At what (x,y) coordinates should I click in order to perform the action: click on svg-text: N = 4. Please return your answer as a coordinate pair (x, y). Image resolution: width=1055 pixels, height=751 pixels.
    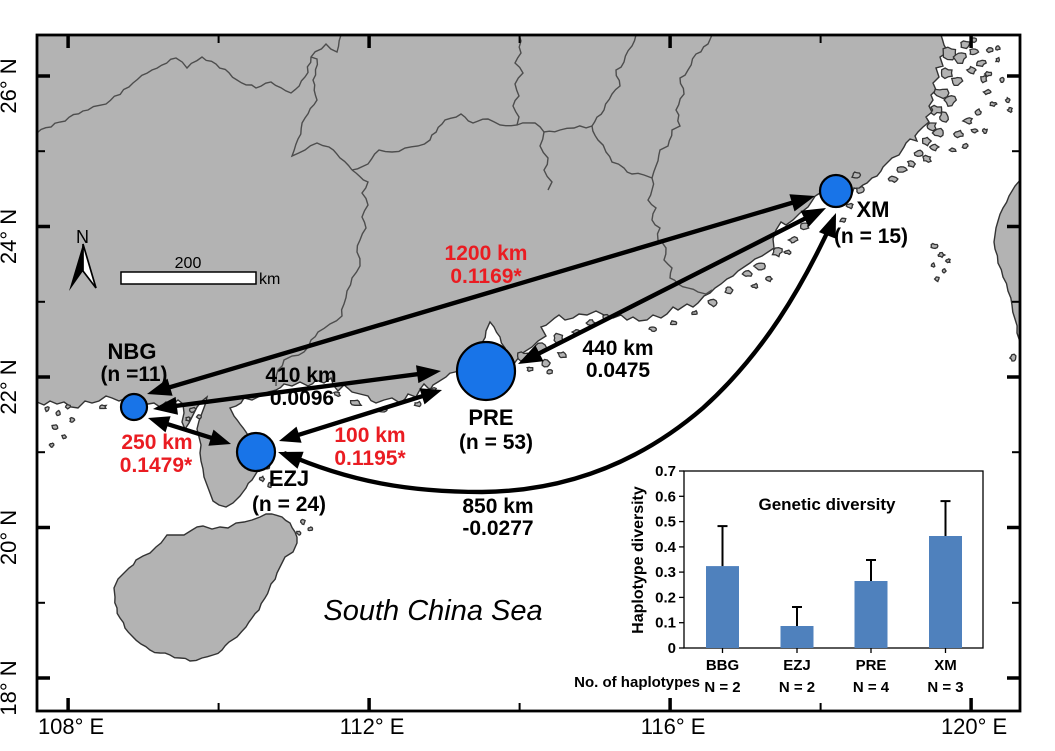
    Looking at the image, I should click on (871, 687).